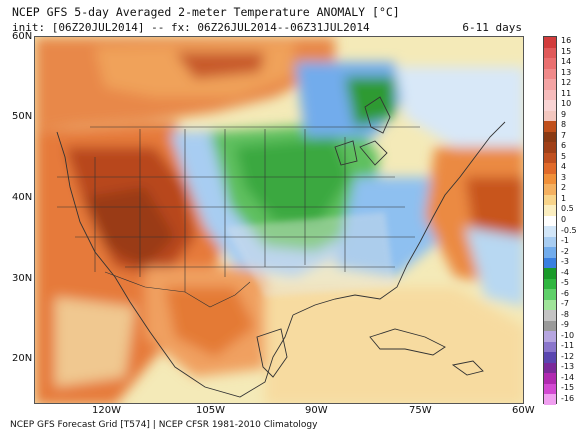  I want to click on lon-label-60w: 60W, so click(523, 410).